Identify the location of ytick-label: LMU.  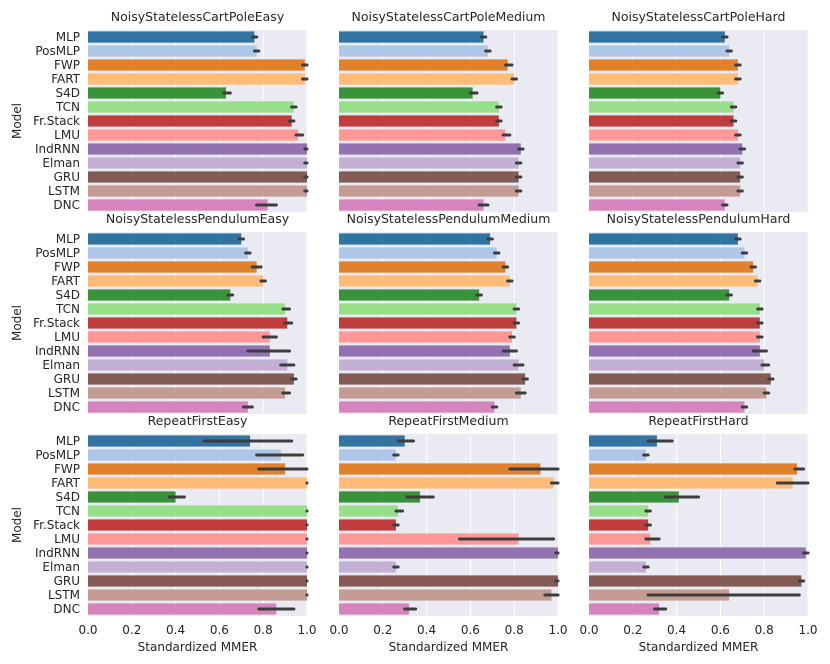
(67, 135).